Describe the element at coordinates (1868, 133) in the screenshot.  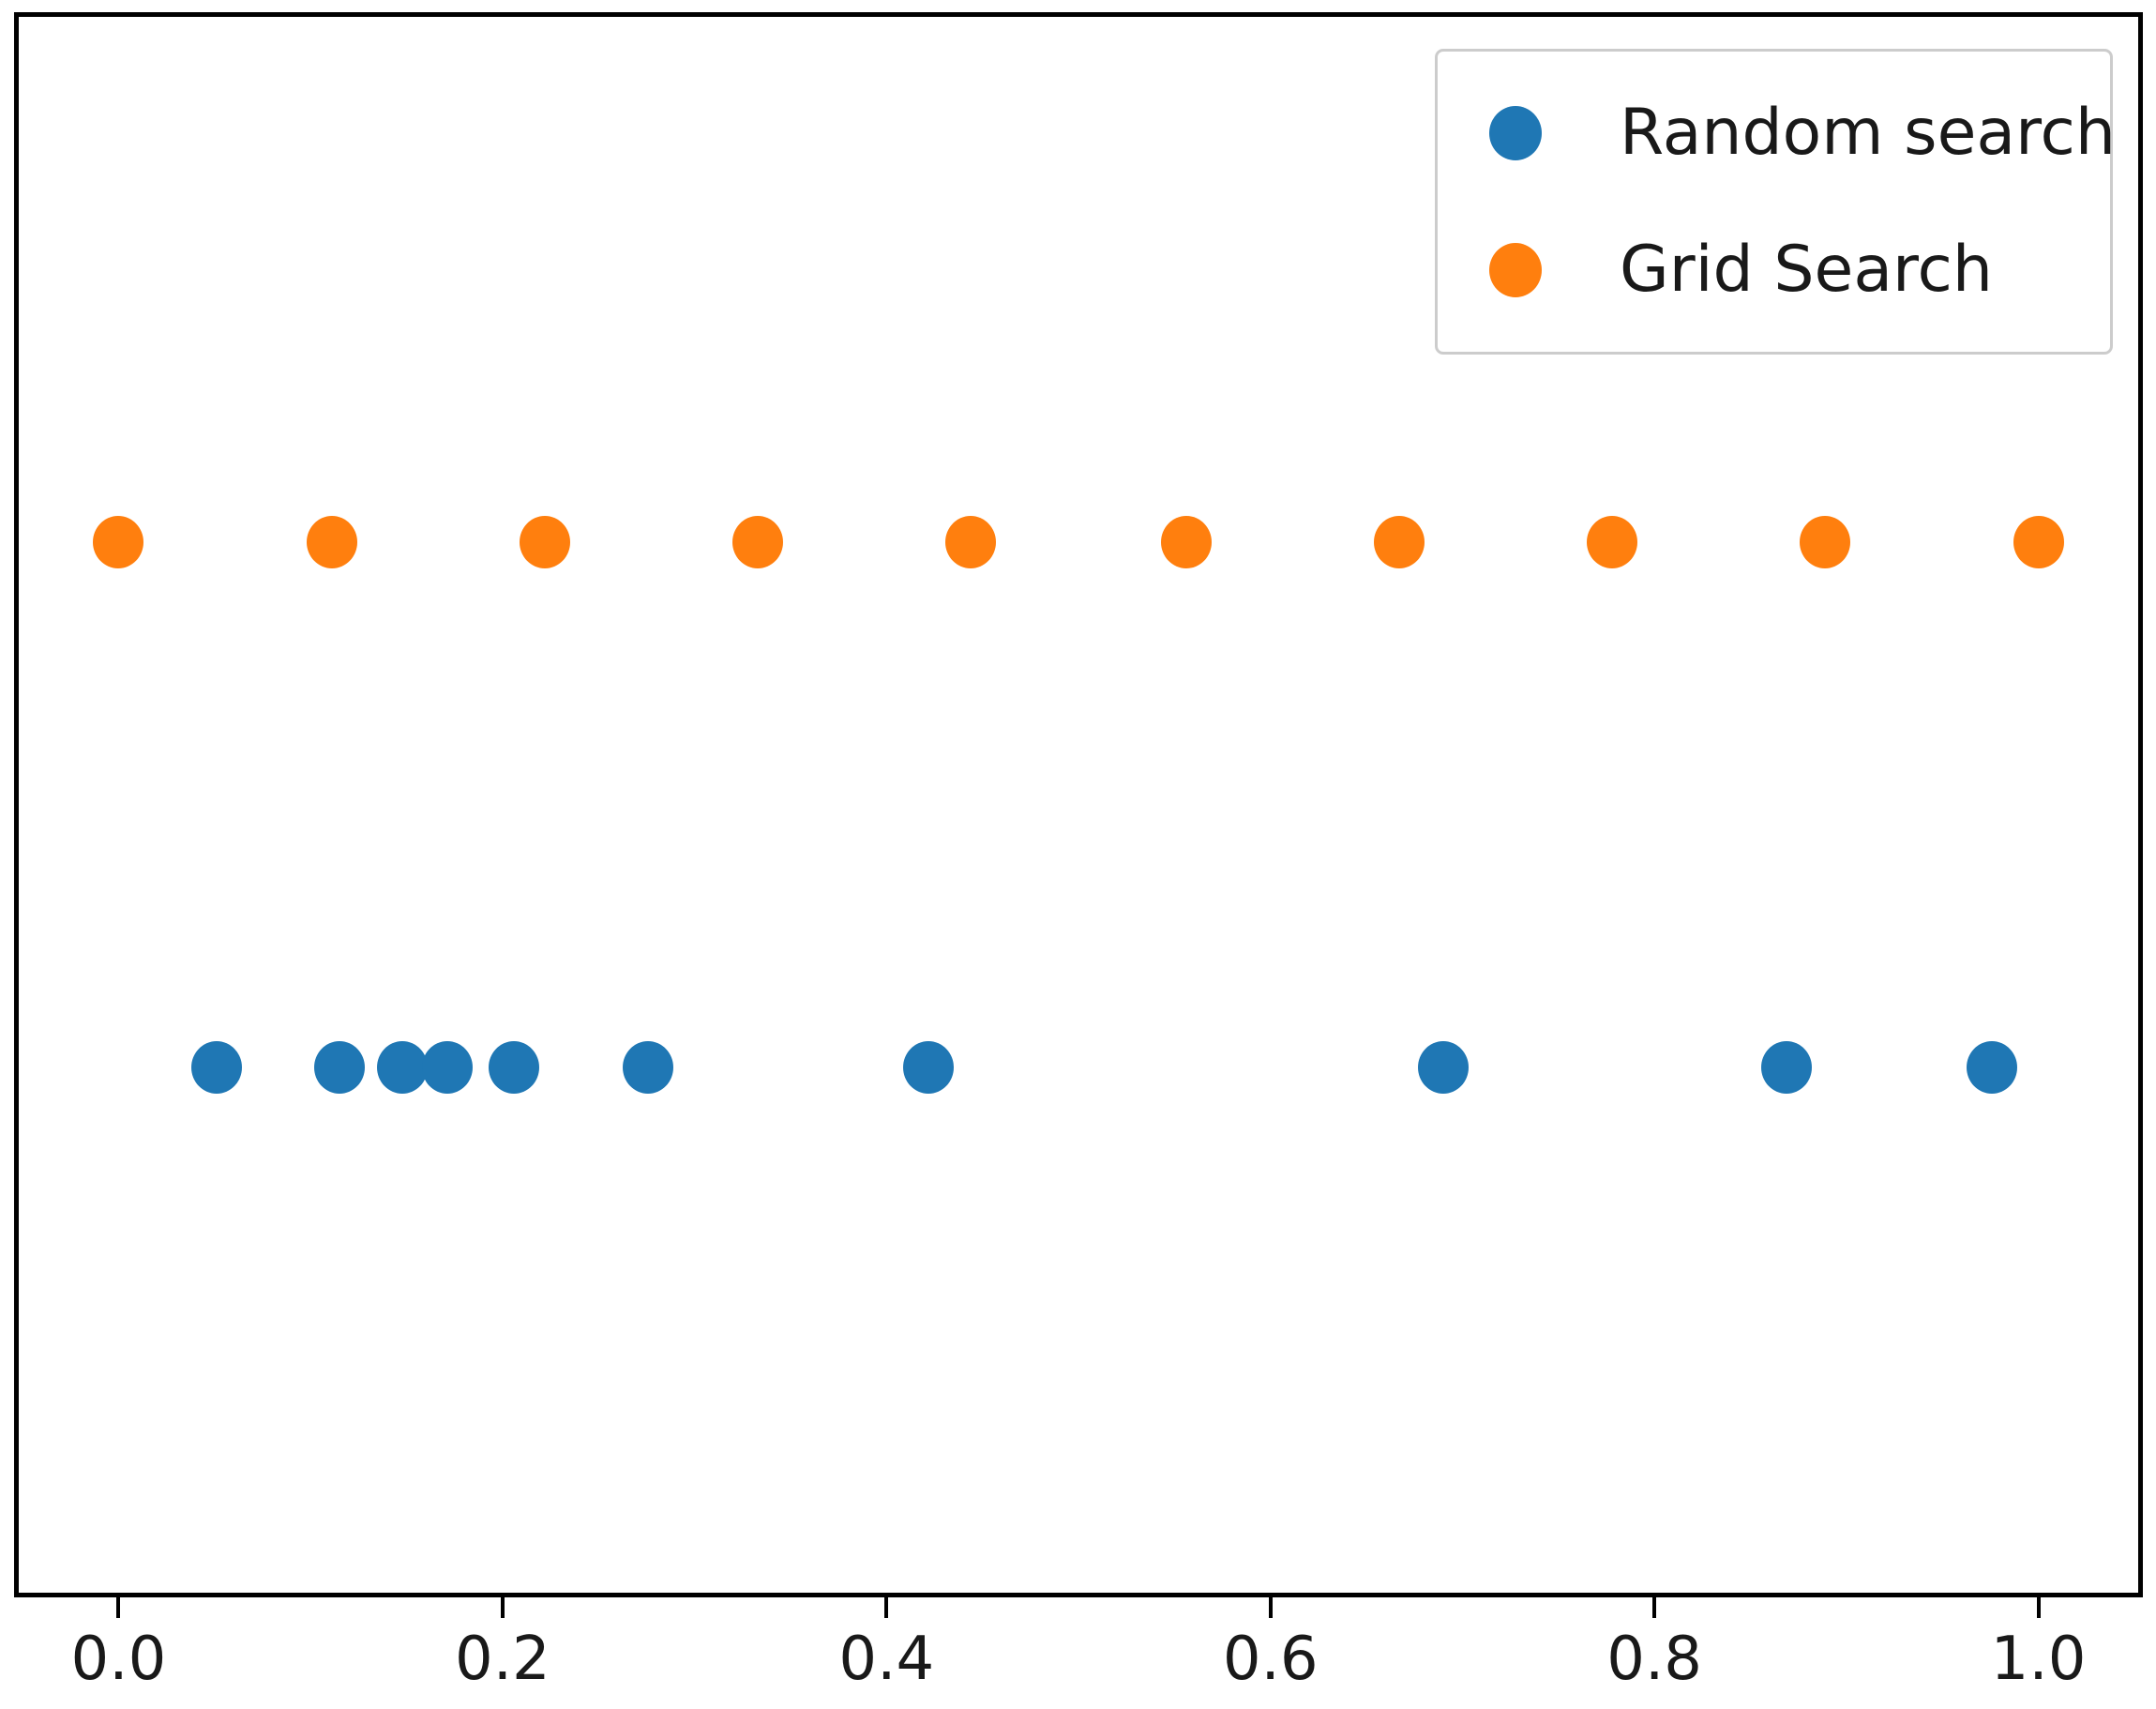
I see `legend-label-random-search: Random search` at that location.